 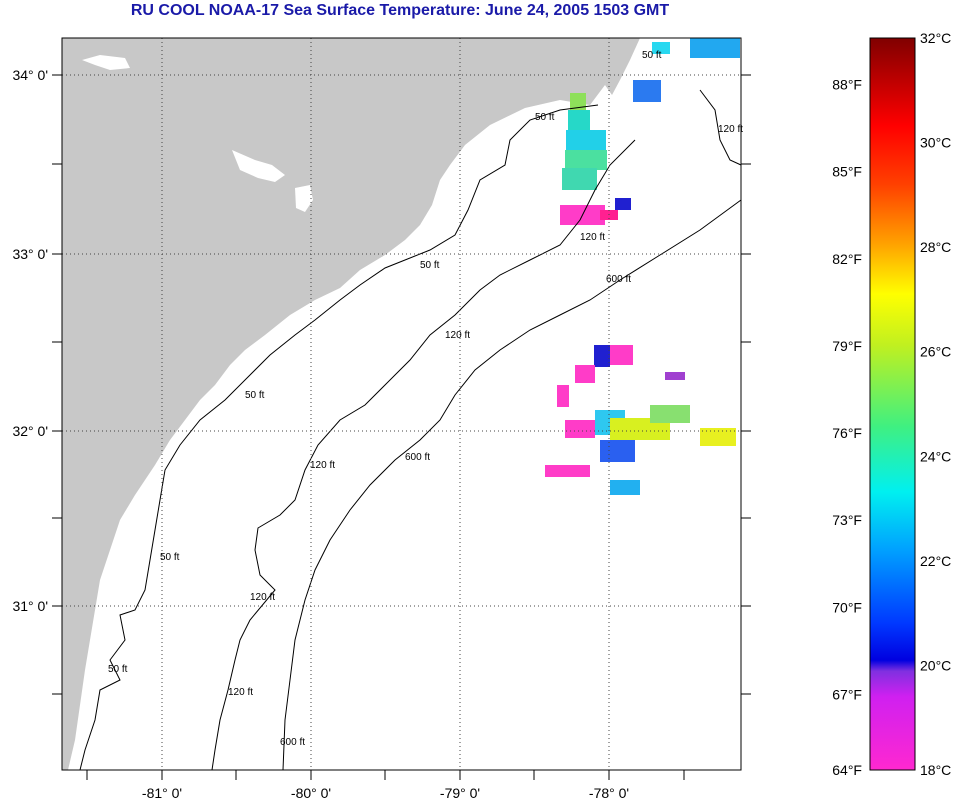 What do you see at coordinates (847, 694) in the screenshot?
I see `colorbar-fahrenheit-label: 67°F` at bounding box center [847, 694].